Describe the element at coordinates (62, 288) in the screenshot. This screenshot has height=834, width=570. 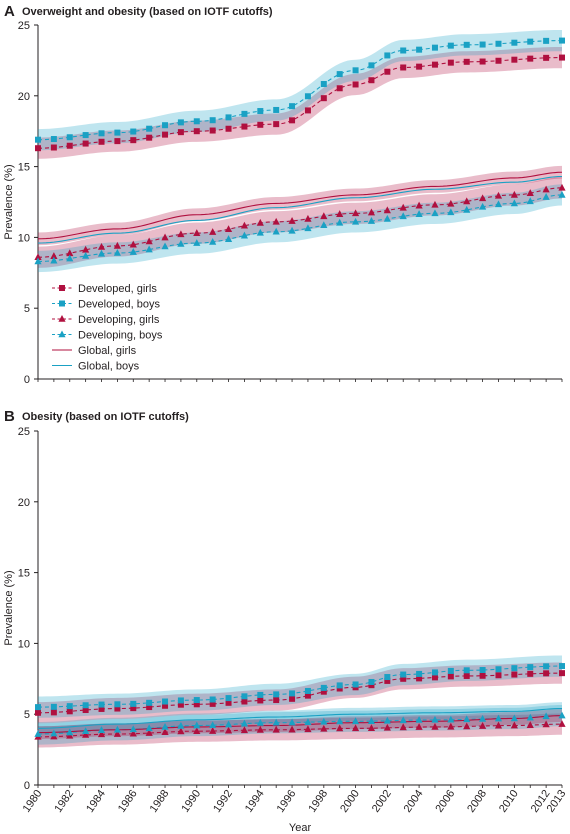
I see `legend-marker-square` at that location.